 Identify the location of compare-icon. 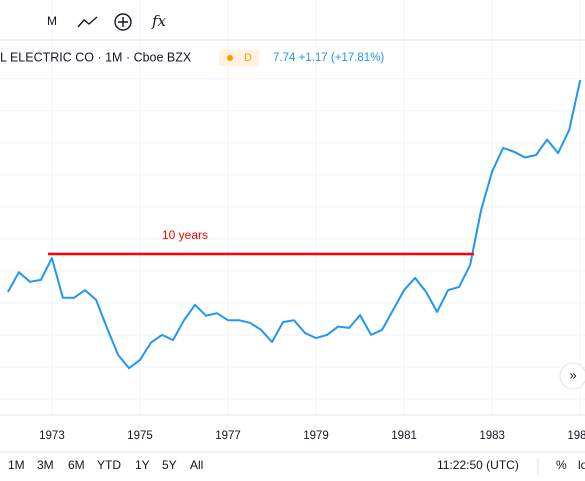
(123, 22).